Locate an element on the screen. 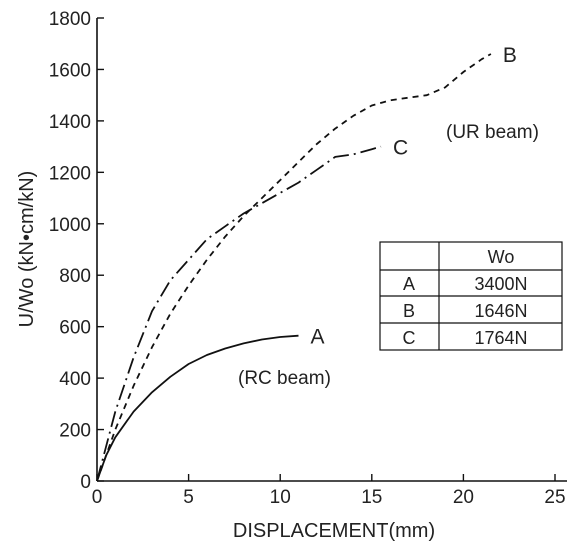 The image size is (583, 547). x-axis-title: DISPLACEMENT(mm) is located at coordinates (334, 531).